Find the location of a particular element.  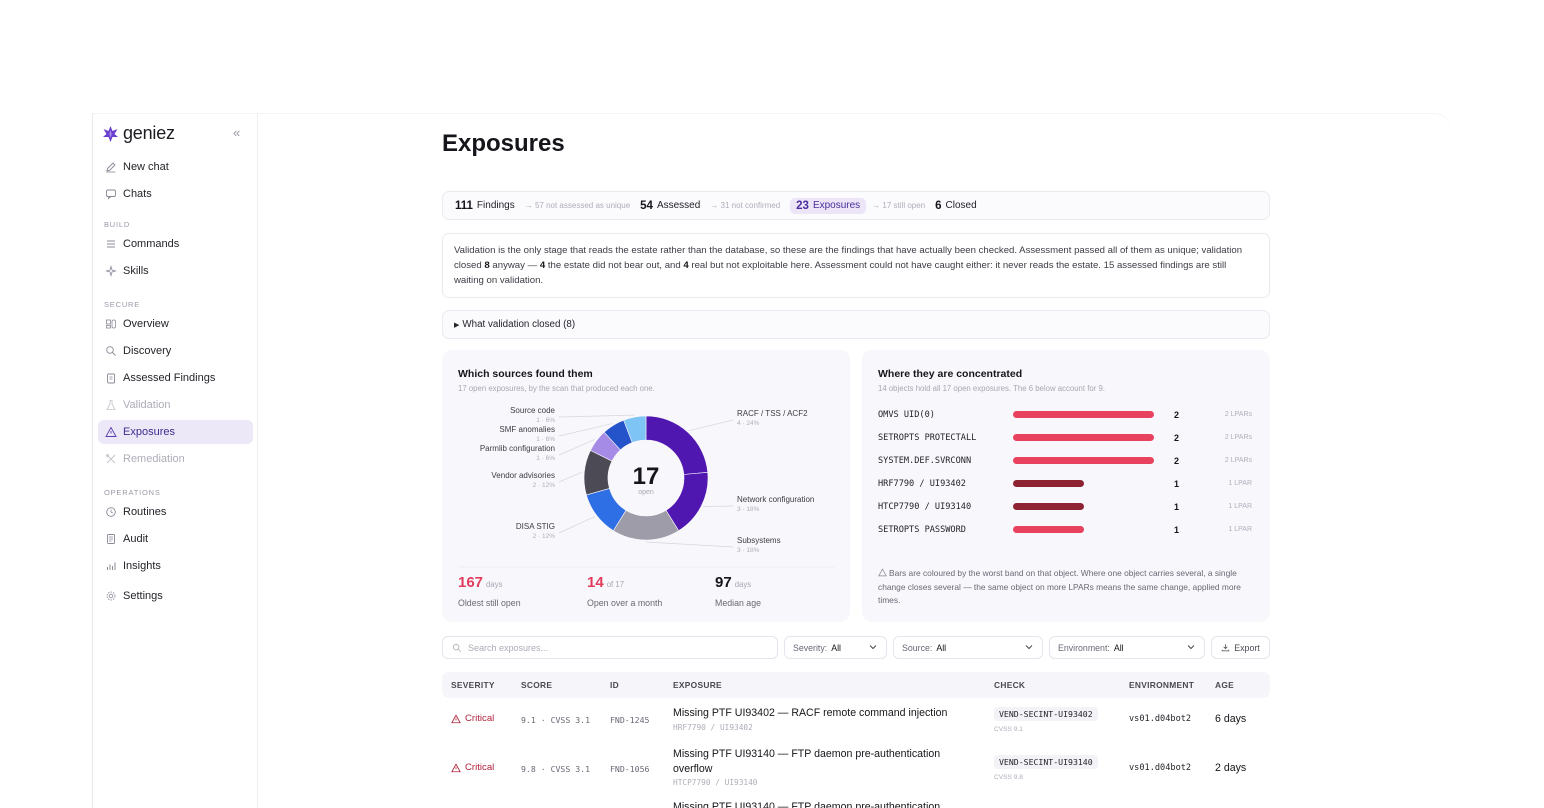

sidebar-item-label: Discovery is located at coordinates (147, 351).